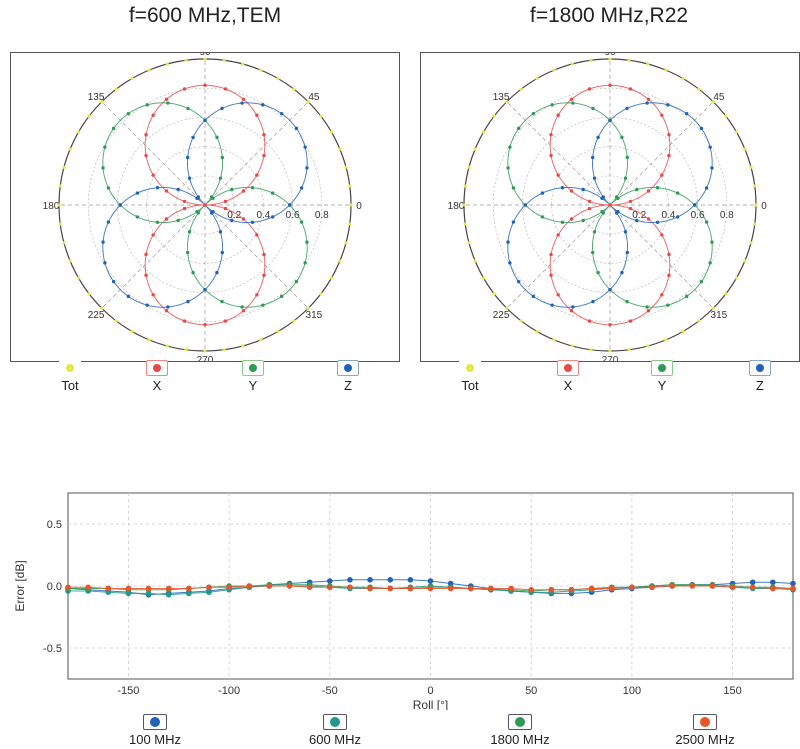 This screenshot has height=749, width=800. Describe the element at coordinates (705, 730) in the screenshot. I see `legend-item-2500mhz: 2500 MHz` at that location.